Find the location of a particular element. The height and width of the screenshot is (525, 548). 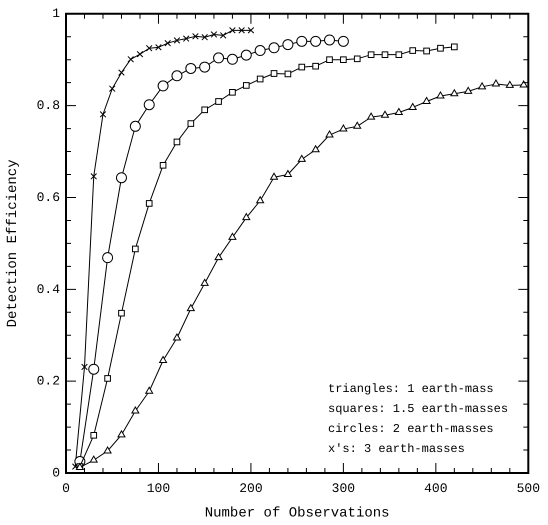

y-axis-title: Detection Efficiency is located at coordinates (13, 243).